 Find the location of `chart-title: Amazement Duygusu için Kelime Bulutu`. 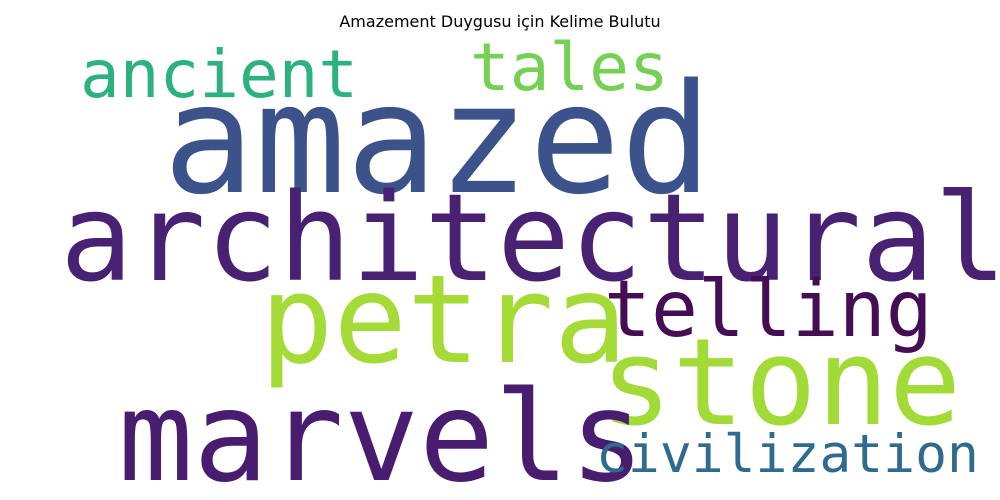

chart-title: Amazement Duygusu için Kelime Bulutu is located at coordinates (500, 21).